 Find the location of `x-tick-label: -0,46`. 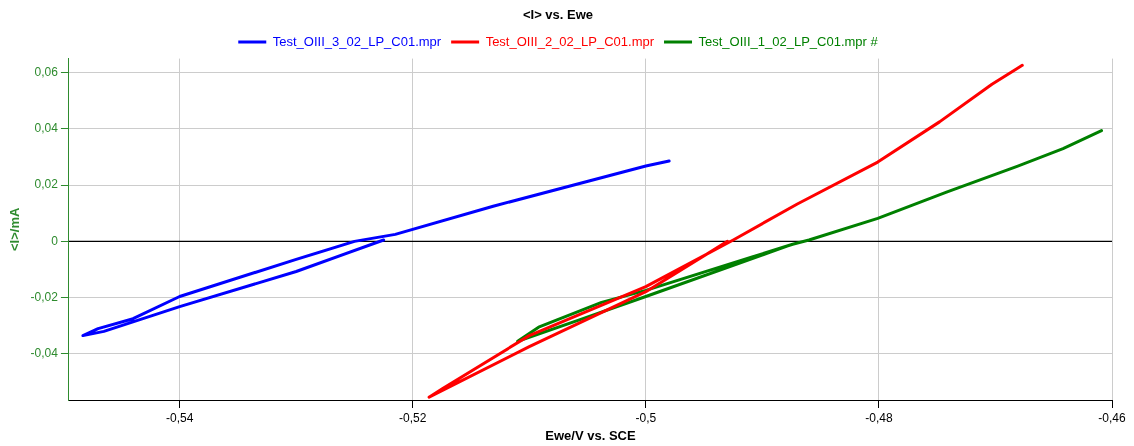

x-tick-label: -0,46 is located at coordinates (1112, 417).